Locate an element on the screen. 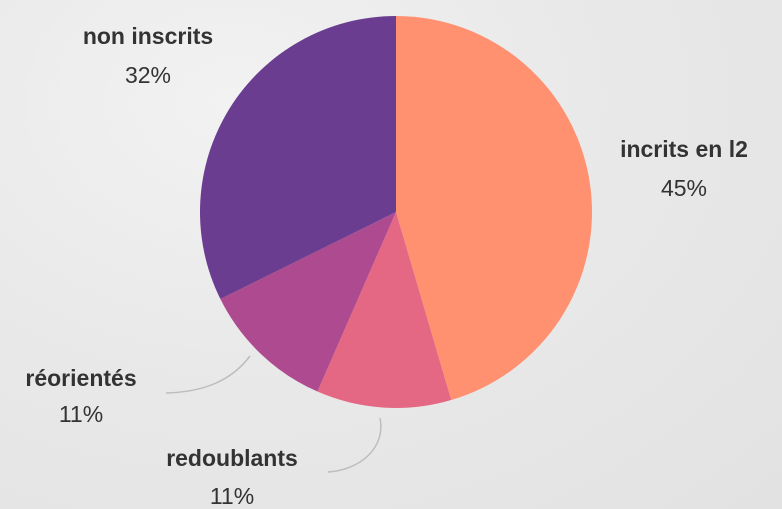  pie-slice-redoublants is located at coordinates (384, 310).